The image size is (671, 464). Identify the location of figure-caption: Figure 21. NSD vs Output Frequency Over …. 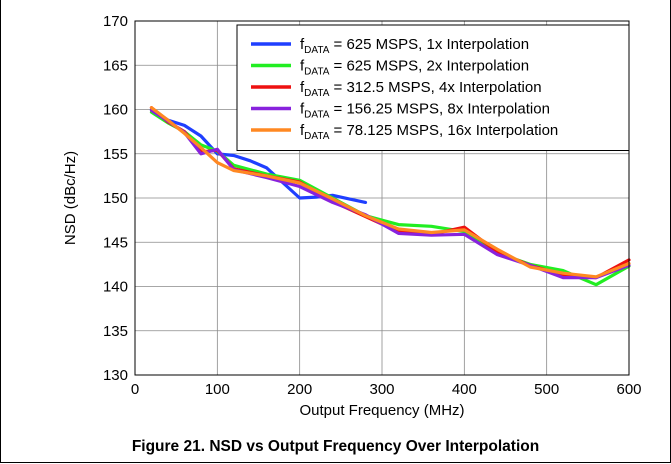
(335, 446).